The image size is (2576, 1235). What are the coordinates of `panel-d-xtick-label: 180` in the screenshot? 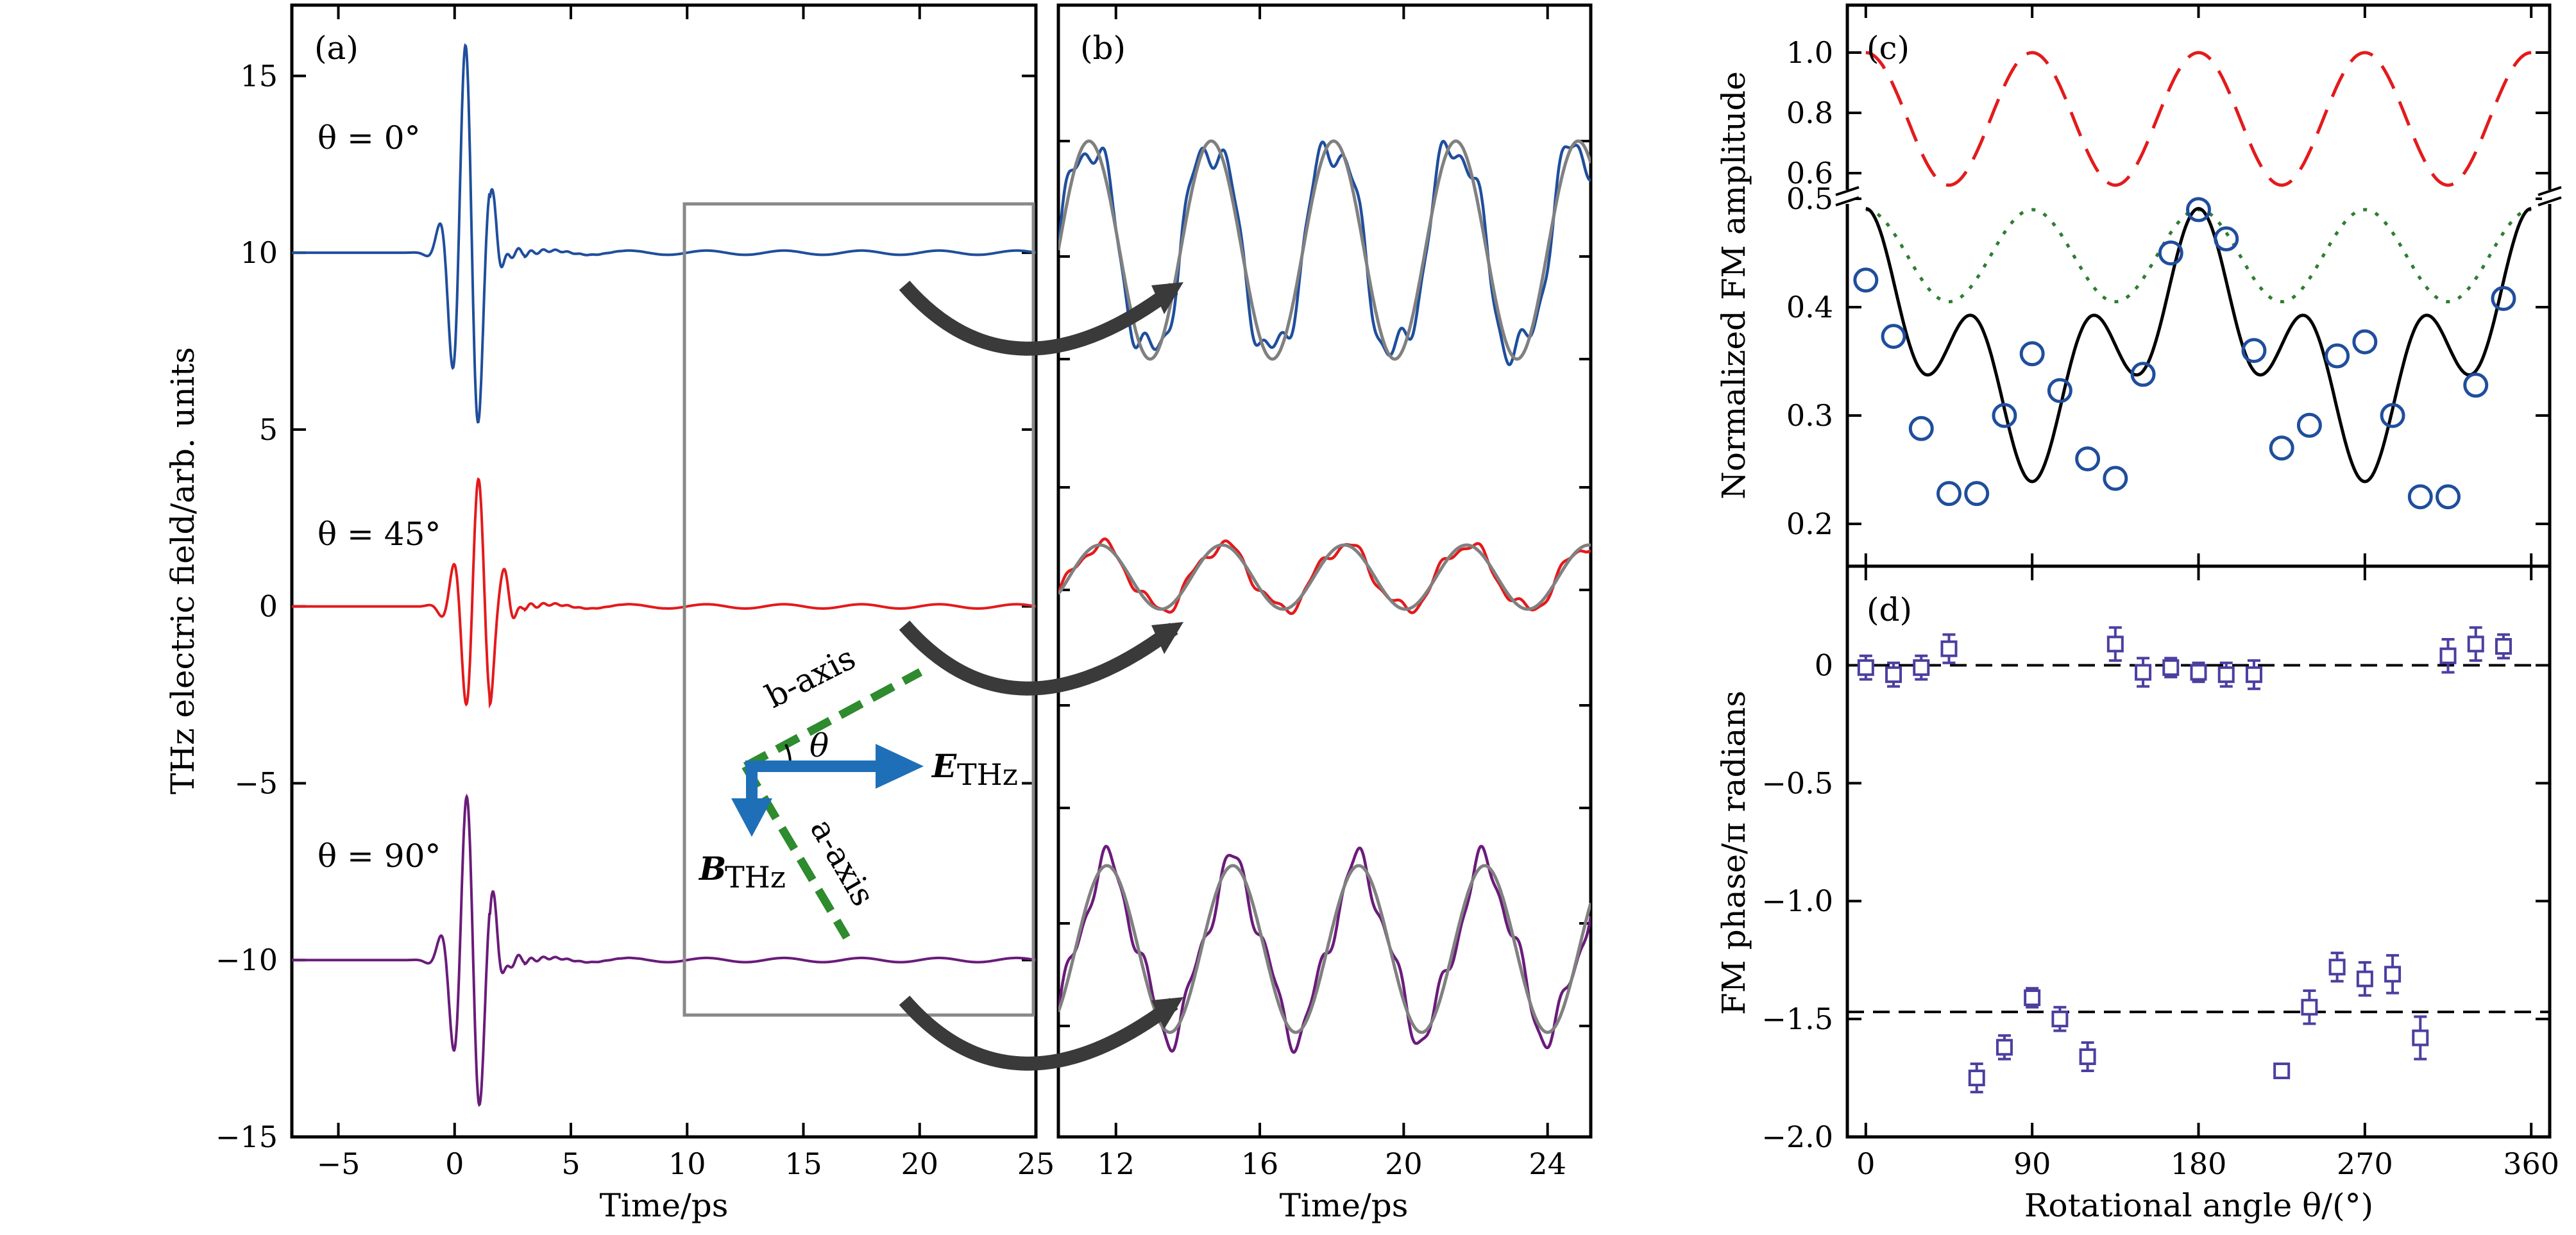 It's located at (2199, 1164).